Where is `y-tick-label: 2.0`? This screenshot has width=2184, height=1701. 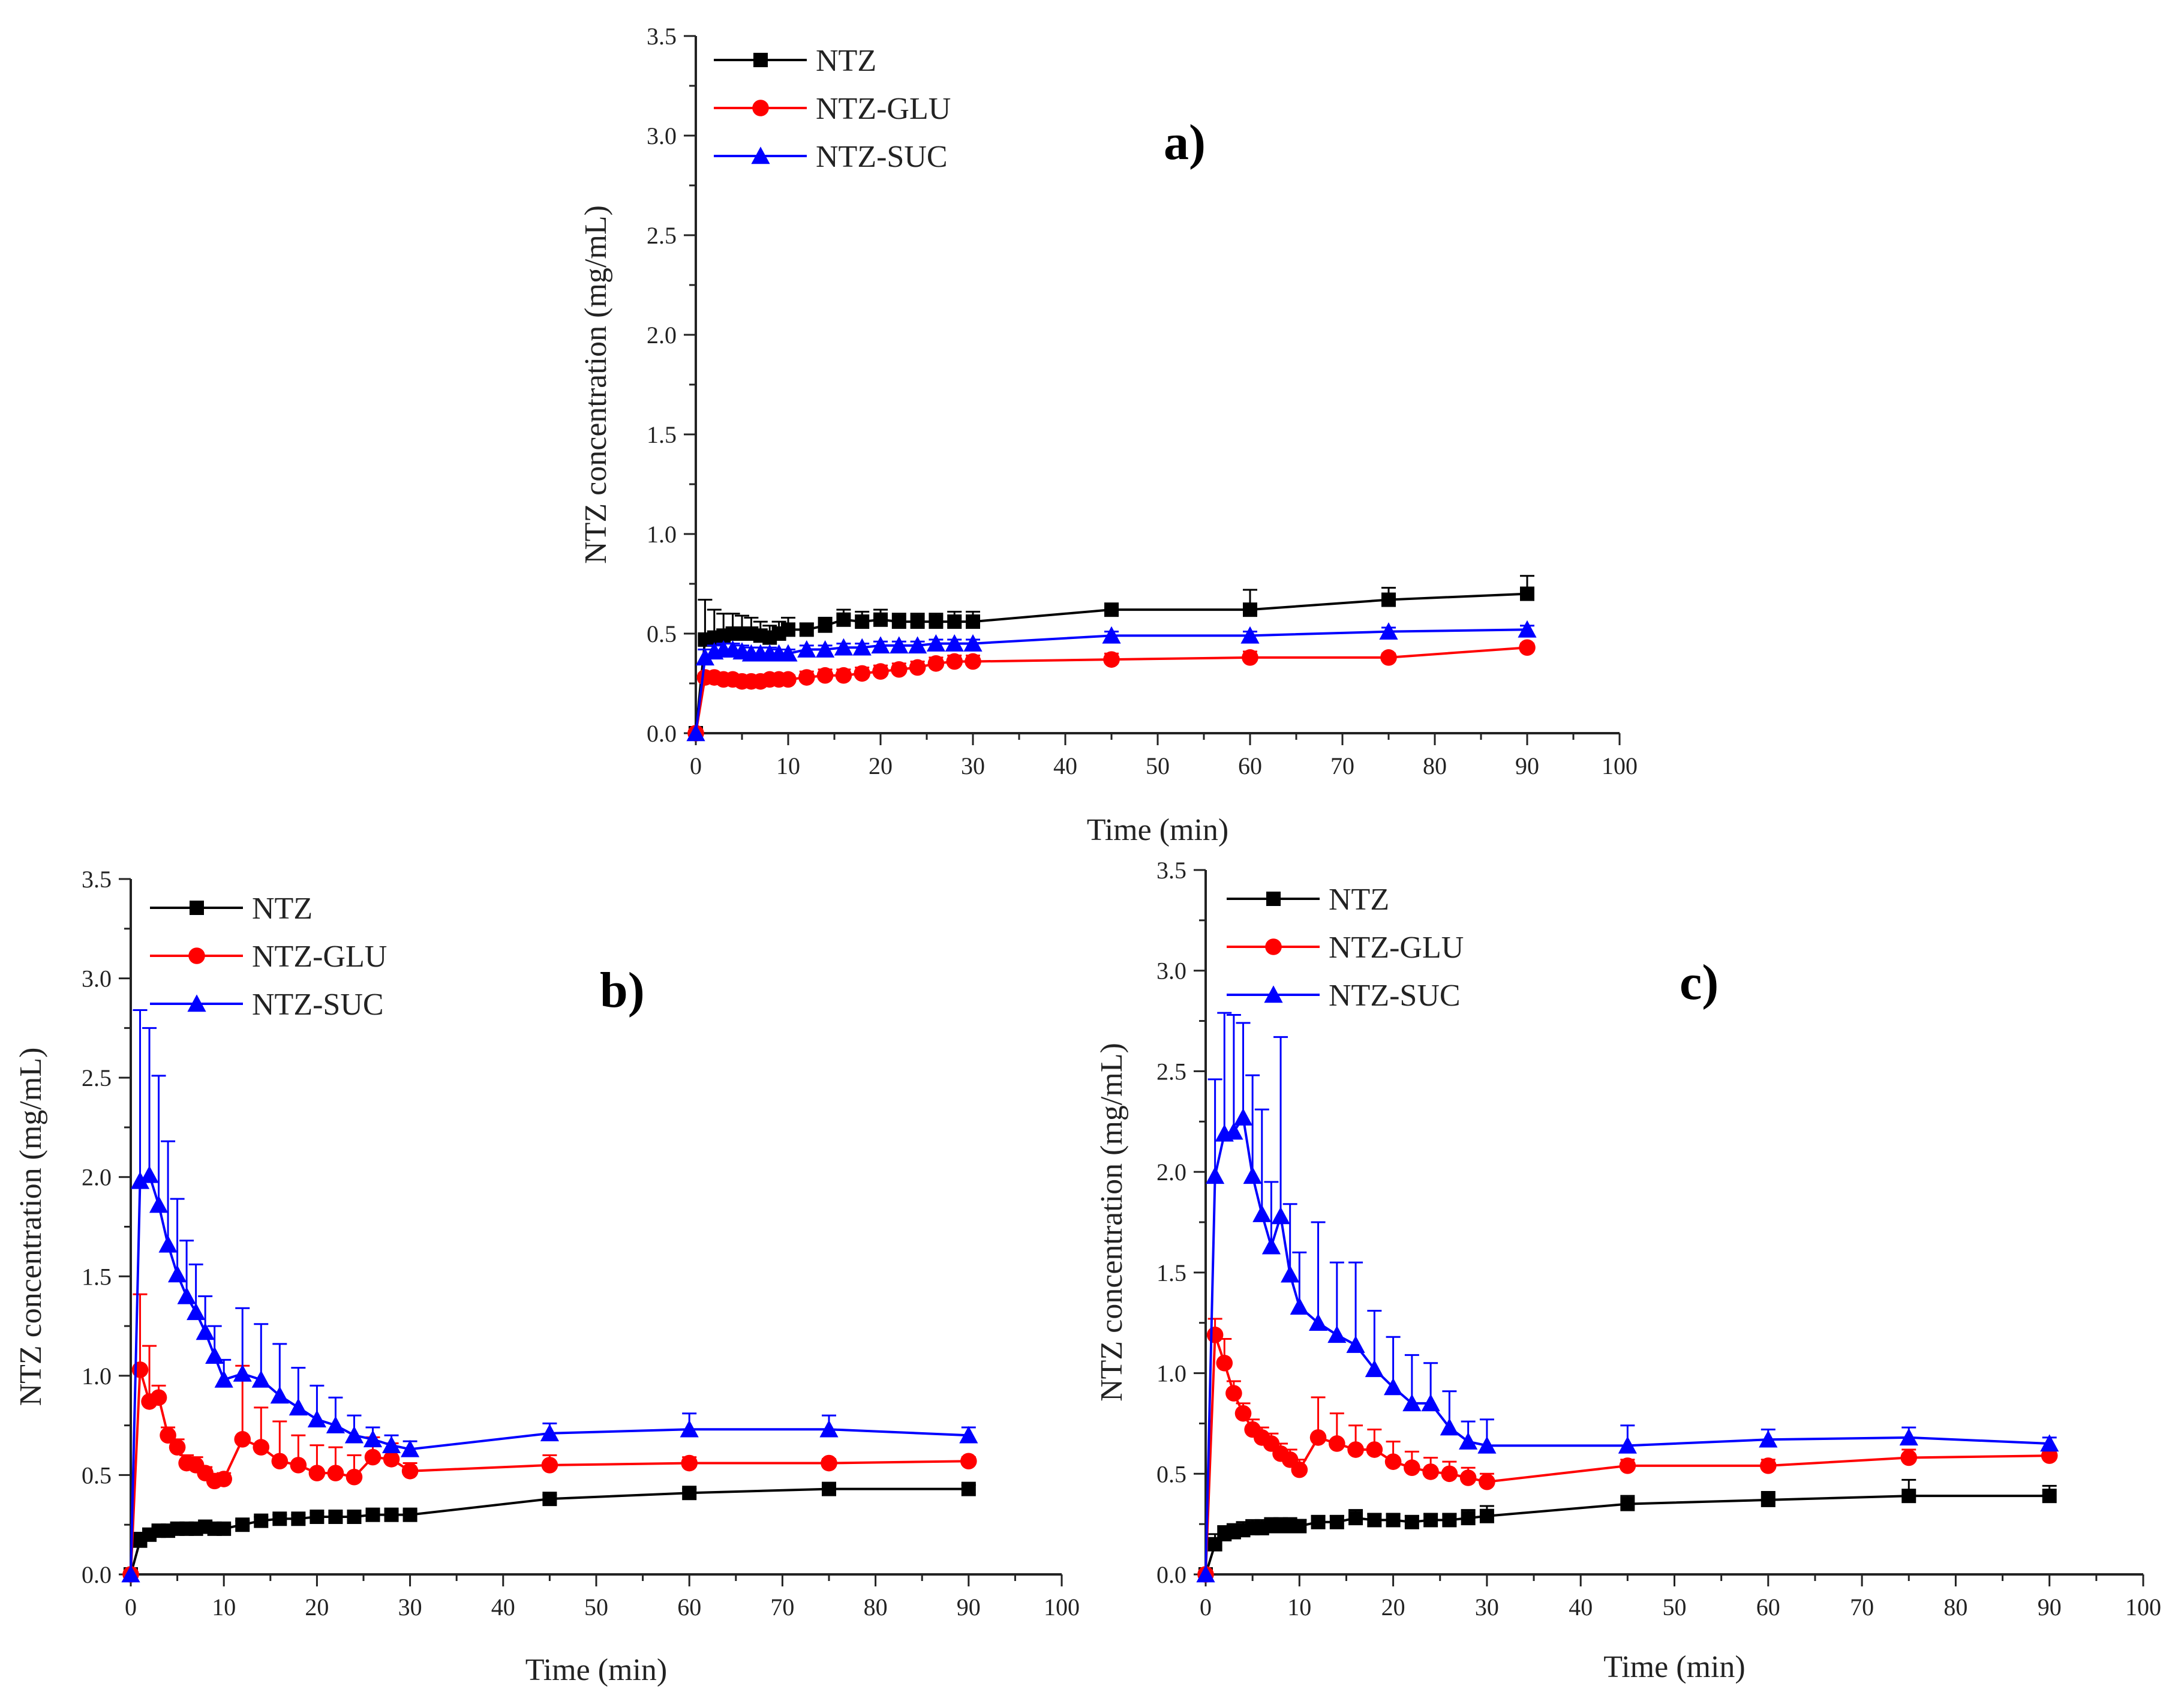
y-tick-label: 2.0 is located at coordinates (97, 1177).